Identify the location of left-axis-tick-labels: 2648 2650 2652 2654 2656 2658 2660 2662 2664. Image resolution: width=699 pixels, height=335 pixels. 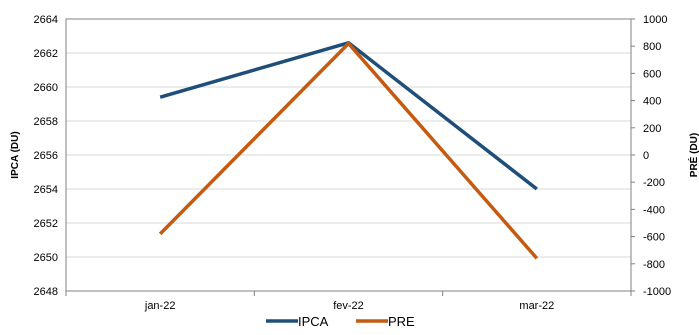
(46, 156).